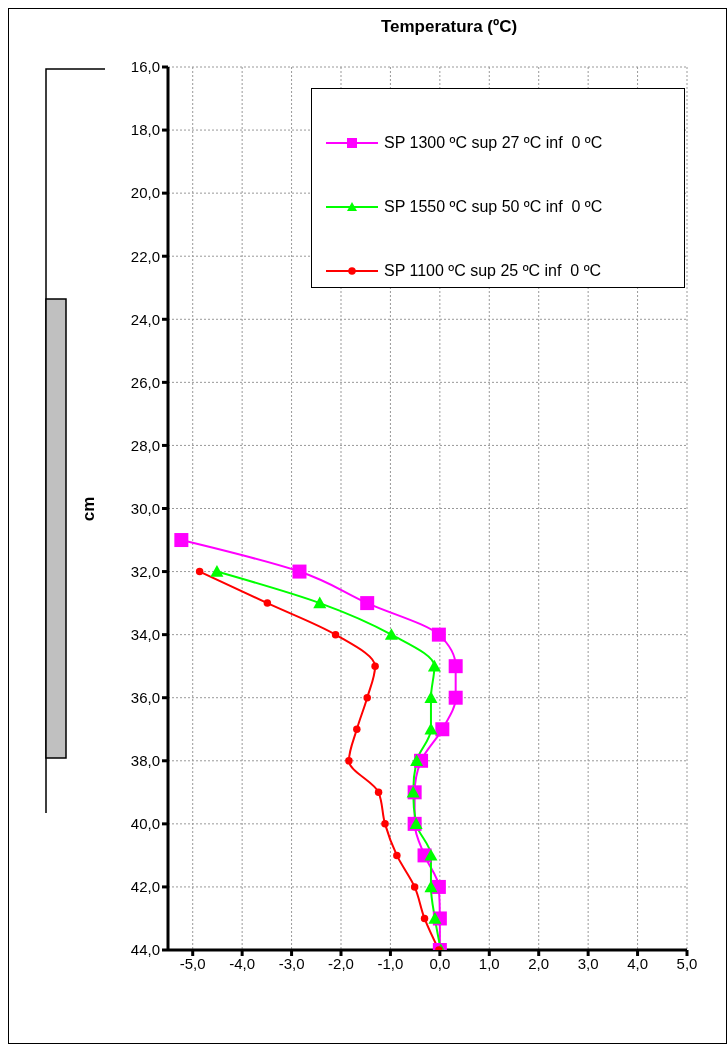 This screenshot has width=727, height=1052. Describe the element at coordinates (145, 761) in the screenshot. I see `y-tick-label: 38,0` at that location.